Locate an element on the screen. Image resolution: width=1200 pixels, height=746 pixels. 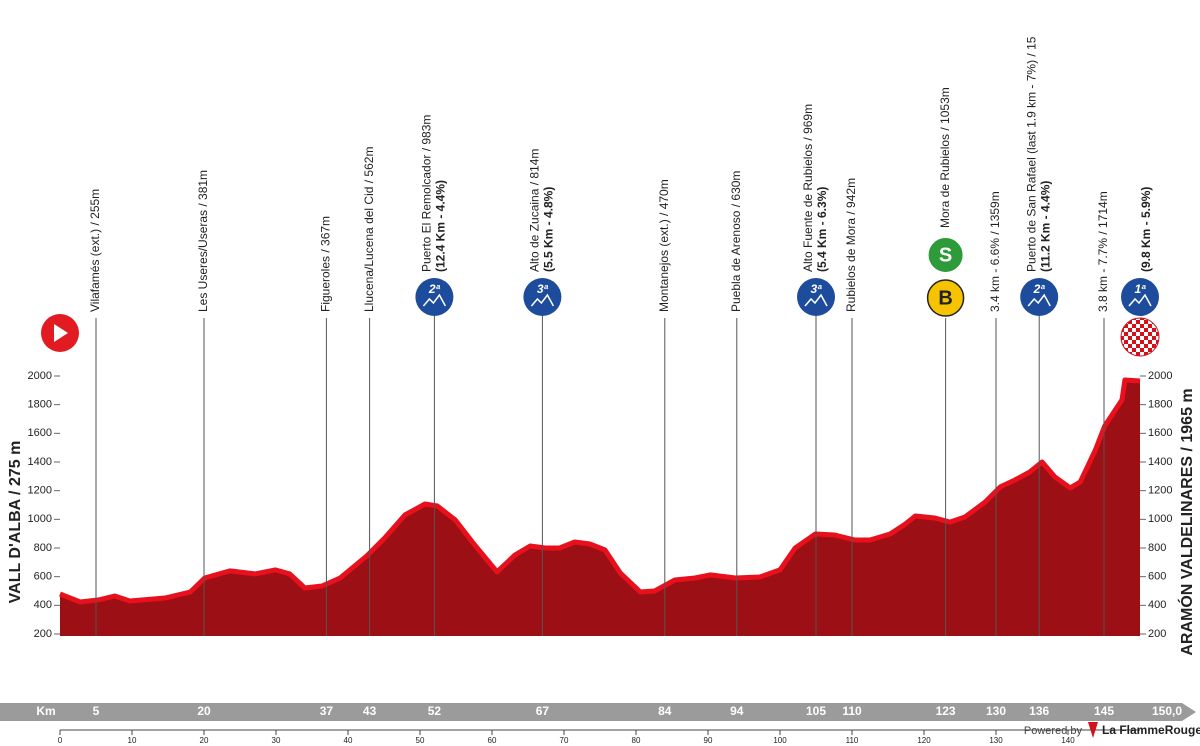
y2-tick-label: 1800 is located at coordinates (1160, 405).